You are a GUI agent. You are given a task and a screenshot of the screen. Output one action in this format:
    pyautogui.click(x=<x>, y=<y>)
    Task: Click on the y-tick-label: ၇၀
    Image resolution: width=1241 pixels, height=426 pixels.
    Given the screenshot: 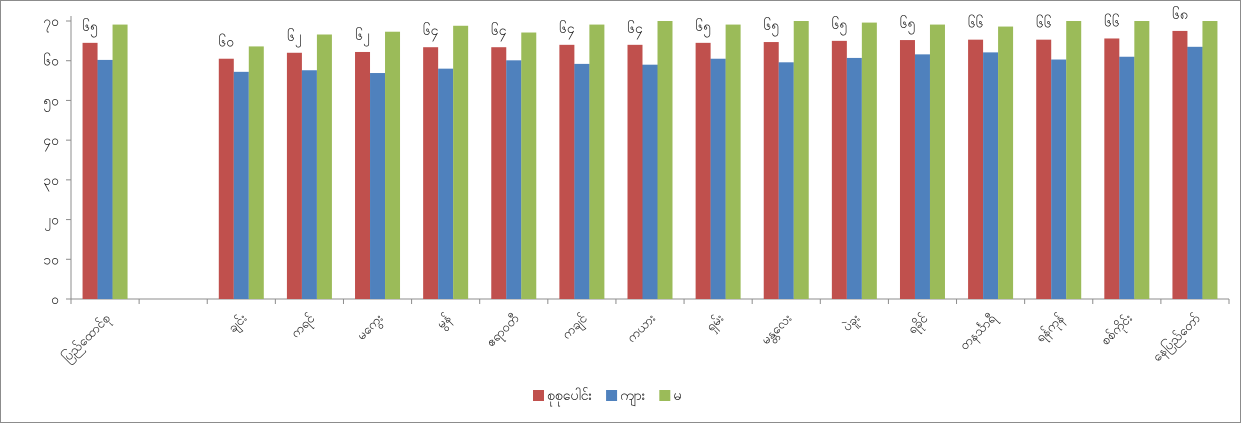 What is the action you would take?
    pyautogui.click(x=51, y=23)
    